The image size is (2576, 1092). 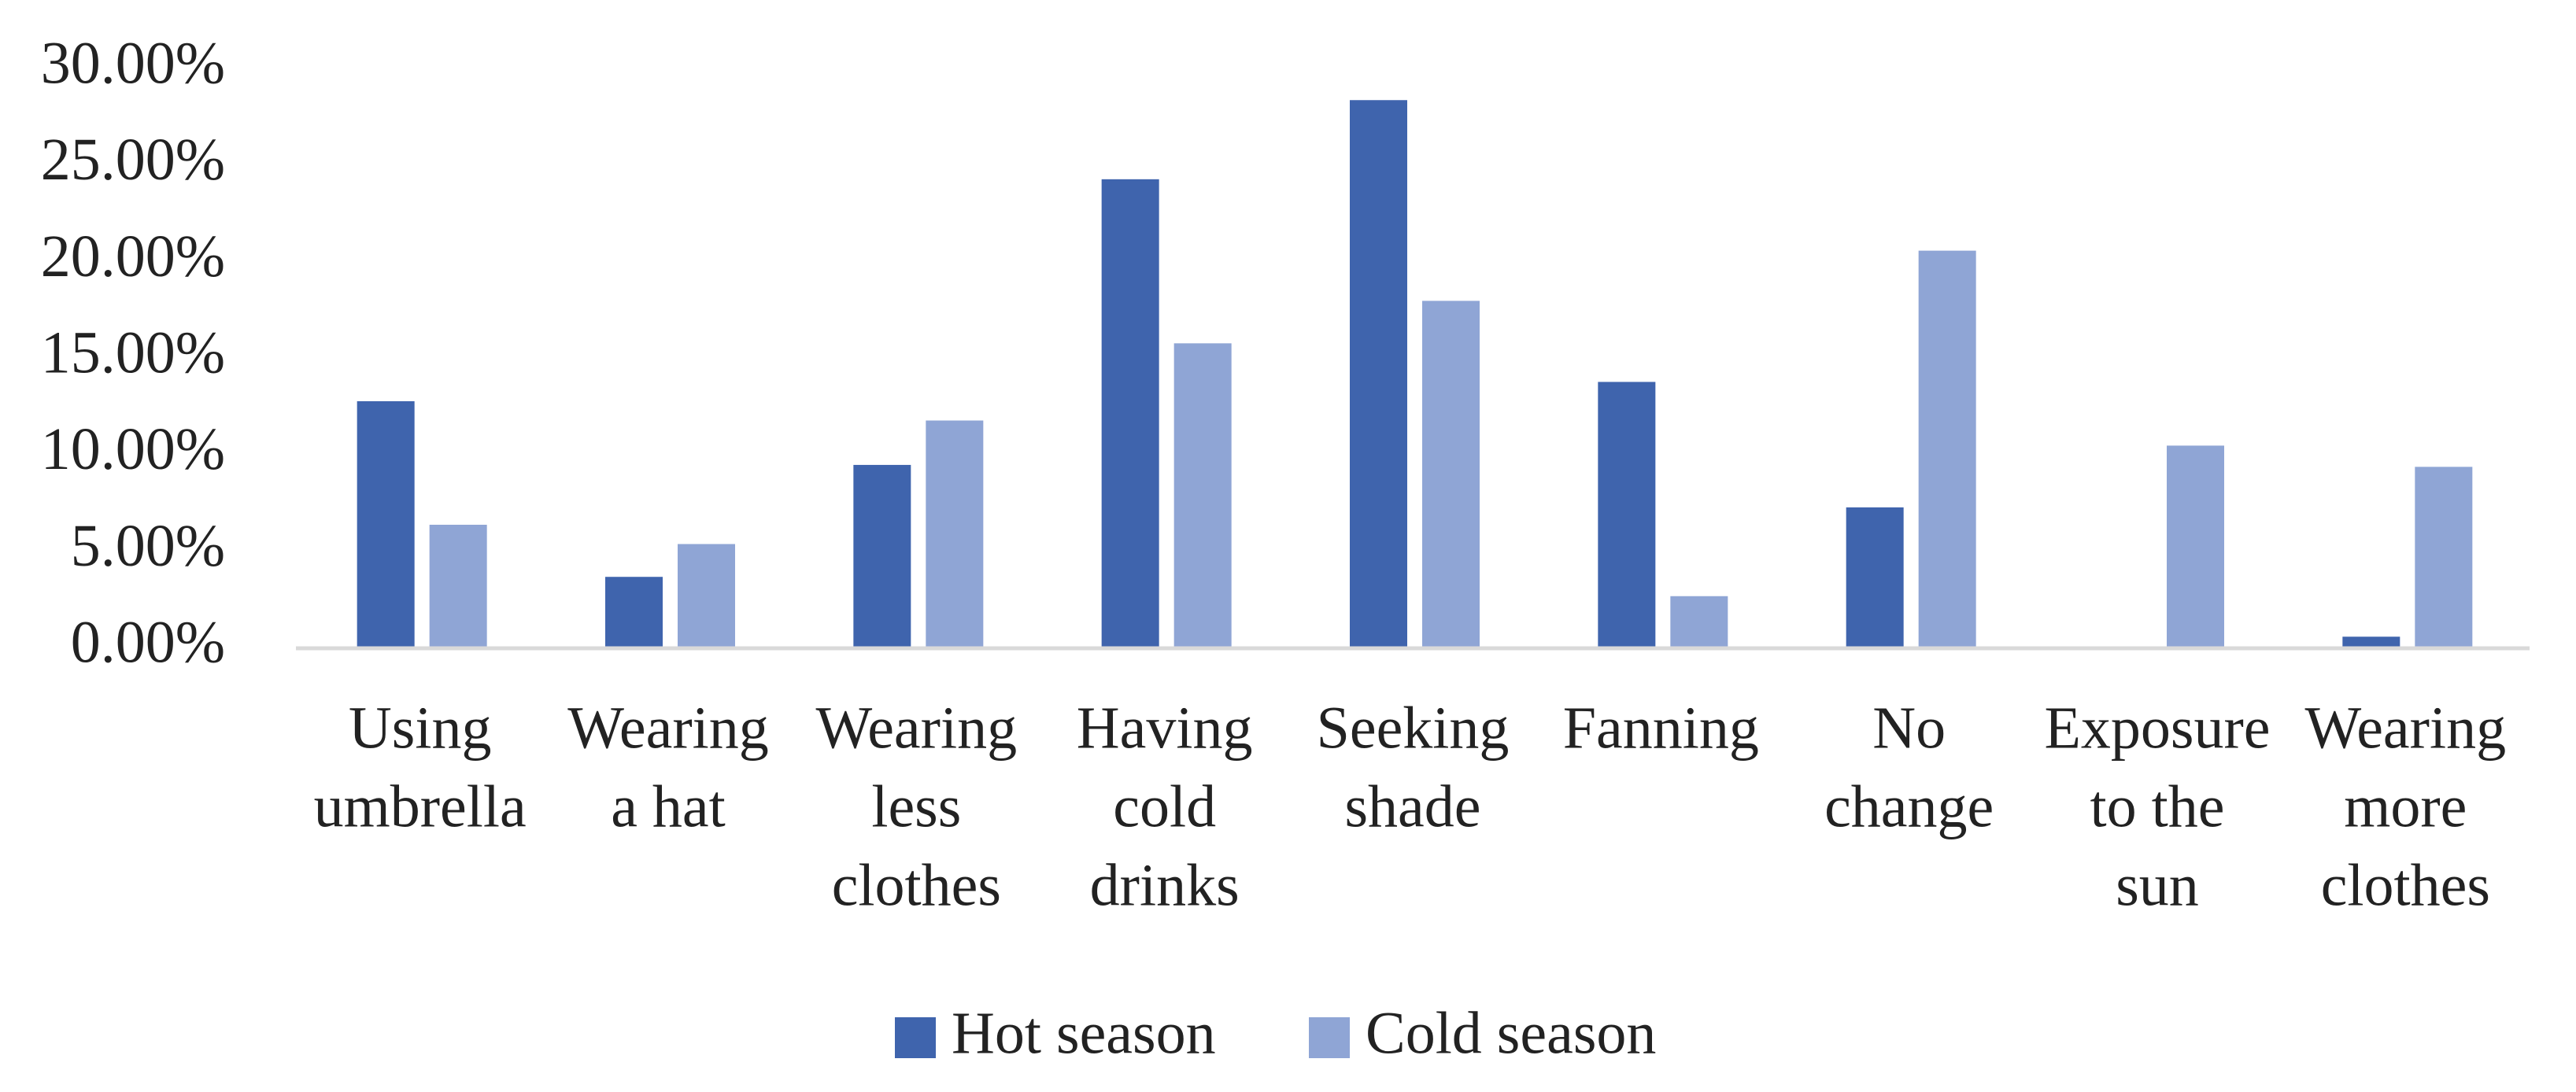 What do you see at coordinates (2405, 806) in the screenshot?
I see `x-tick-label: more` at bounding box center [2405, 806].